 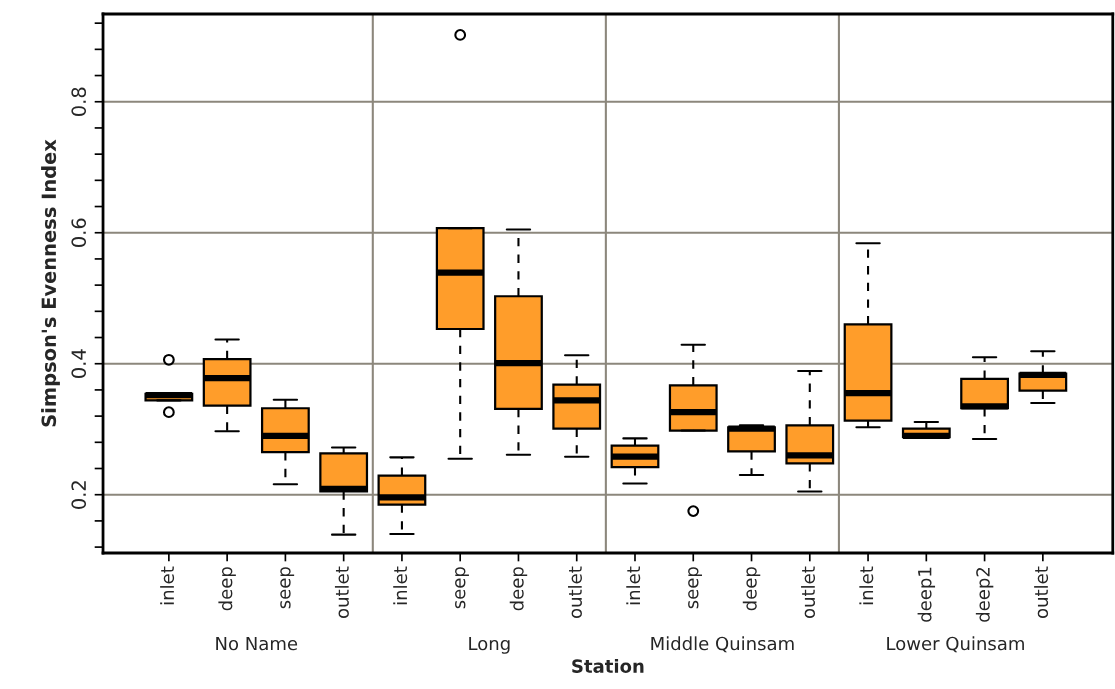 I want to click on x-axis-title: Station, so click(x=608, y=665).